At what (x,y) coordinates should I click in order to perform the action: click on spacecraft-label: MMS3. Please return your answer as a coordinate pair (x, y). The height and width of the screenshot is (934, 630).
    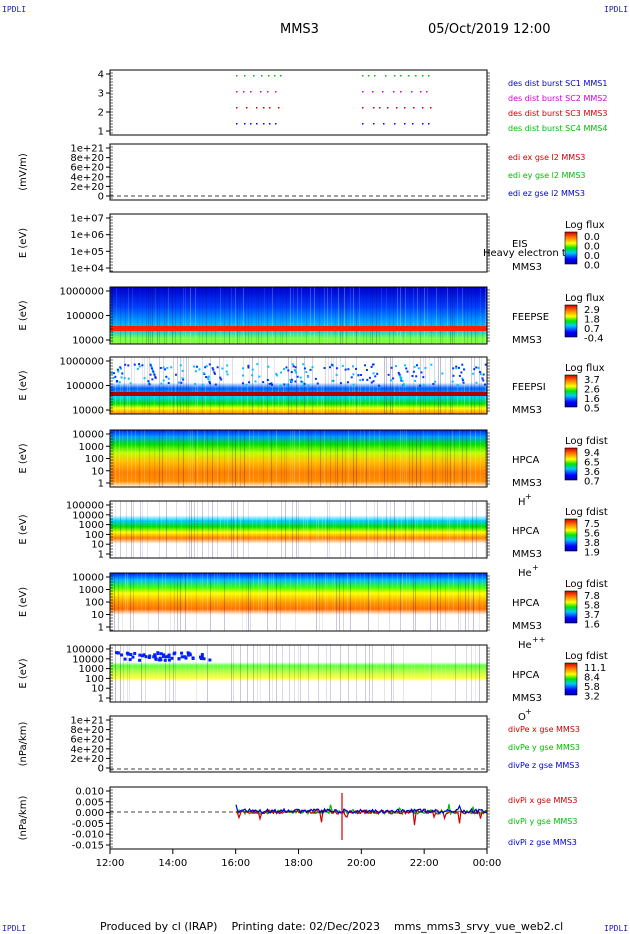
    Looking at the image, I should click on (527, 698).